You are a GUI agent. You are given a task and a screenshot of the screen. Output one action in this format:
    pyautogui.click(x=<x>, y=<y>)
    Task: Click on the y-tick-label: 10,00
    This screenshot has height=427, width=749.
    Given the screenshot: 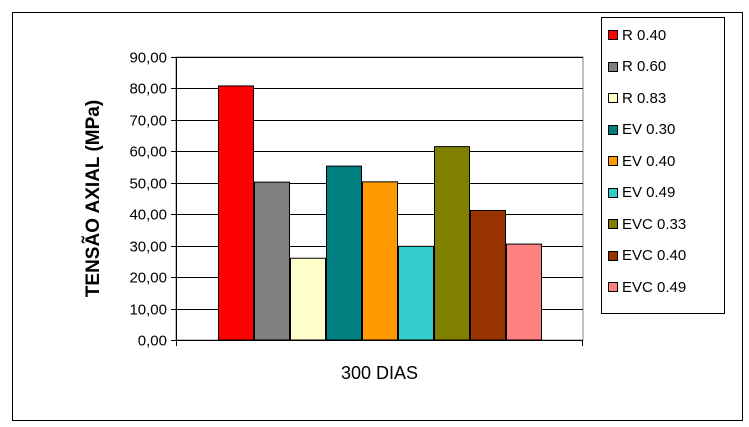 What is the action you would take?
    pyautogui.click(x=148, y=310)
    